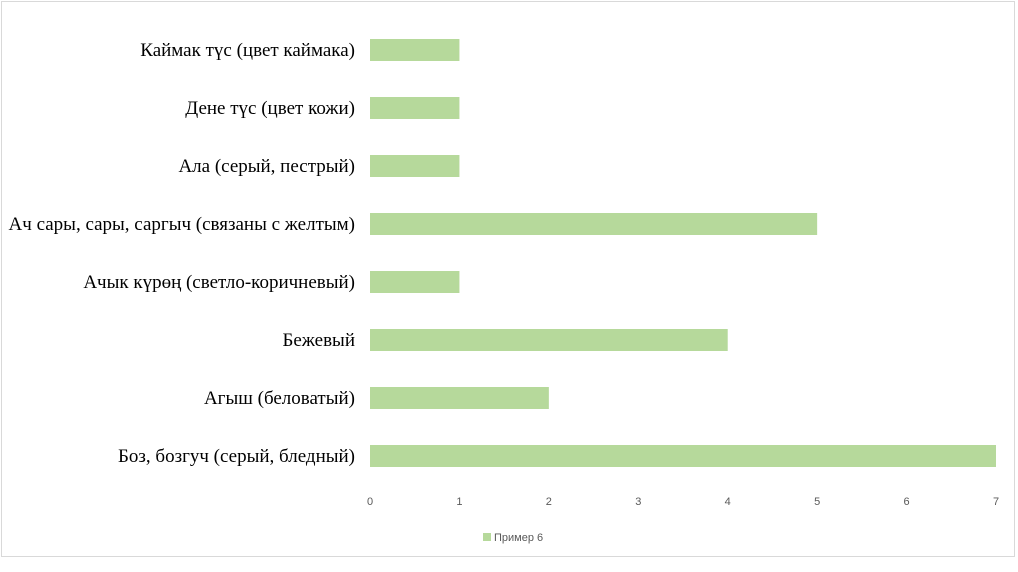 The height and width of the screenshot is (572, 1018). What do you see at coordinates (907, 502) in the screenshot?
I see `x-tick-label: 6` at bounding box center [907, 502].